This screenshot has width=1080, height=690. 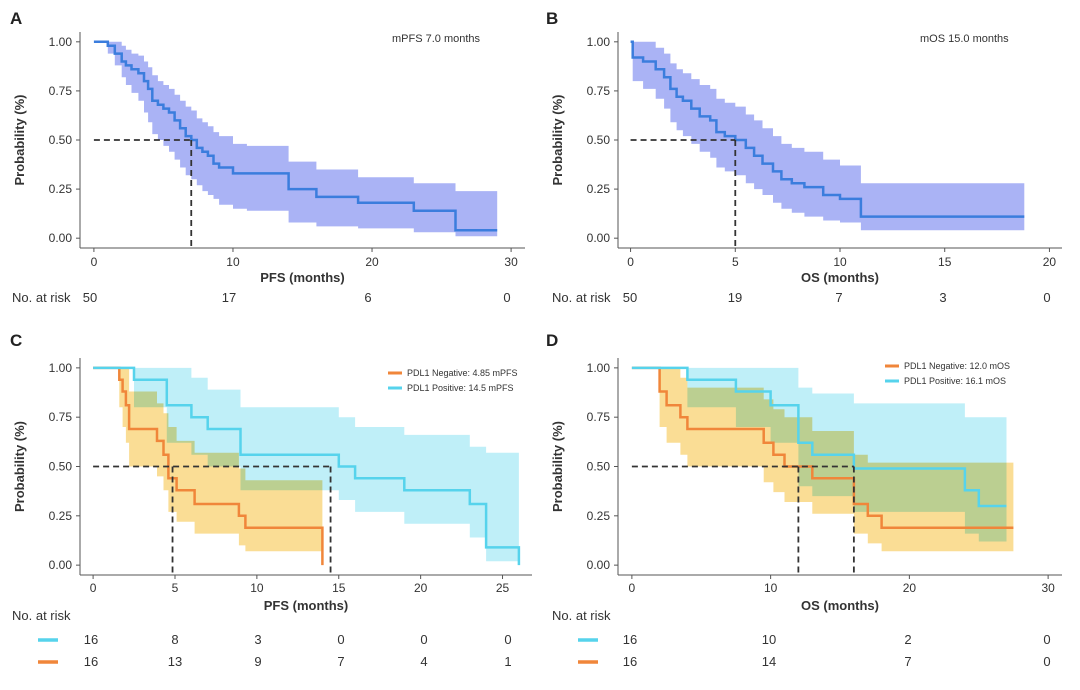 I want to click on median-annotation: mOS 15.0 months, so click(x=964, y=39).